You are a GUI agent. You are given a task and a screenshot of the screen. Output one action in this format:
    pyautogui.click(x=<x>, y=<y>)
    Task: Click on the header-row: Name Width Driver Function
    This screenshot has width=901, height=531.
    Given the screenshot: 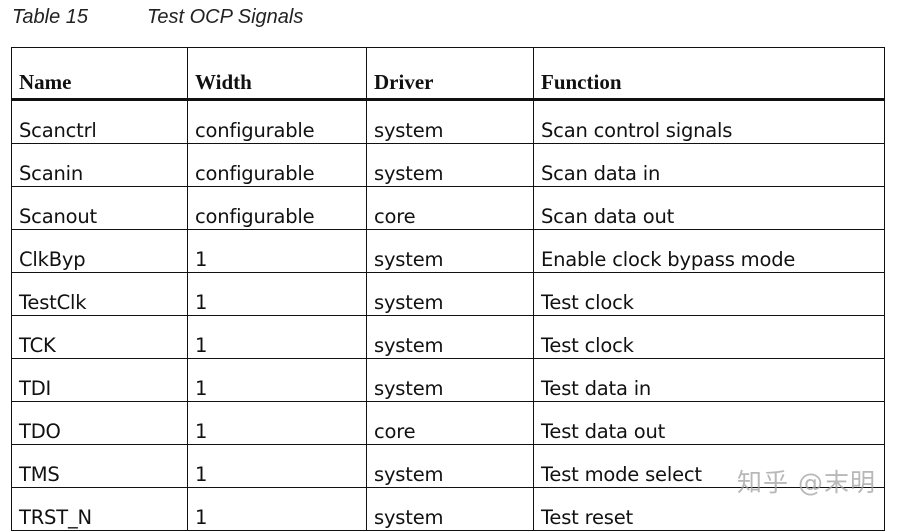 What is the action you would take?
    pyautogui.click(x=448, y=74)
    